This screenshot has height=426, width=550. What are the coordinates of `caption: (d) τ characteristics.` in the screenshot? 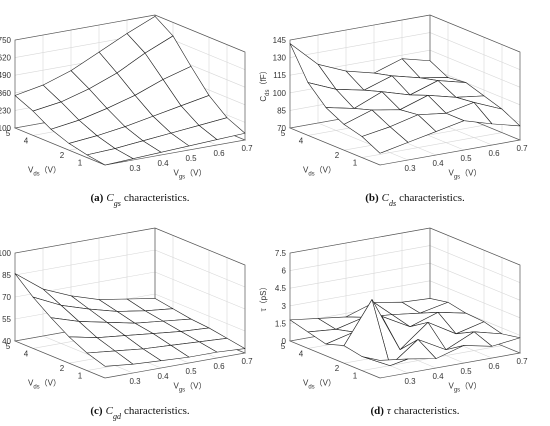 It's located at (414, 411).